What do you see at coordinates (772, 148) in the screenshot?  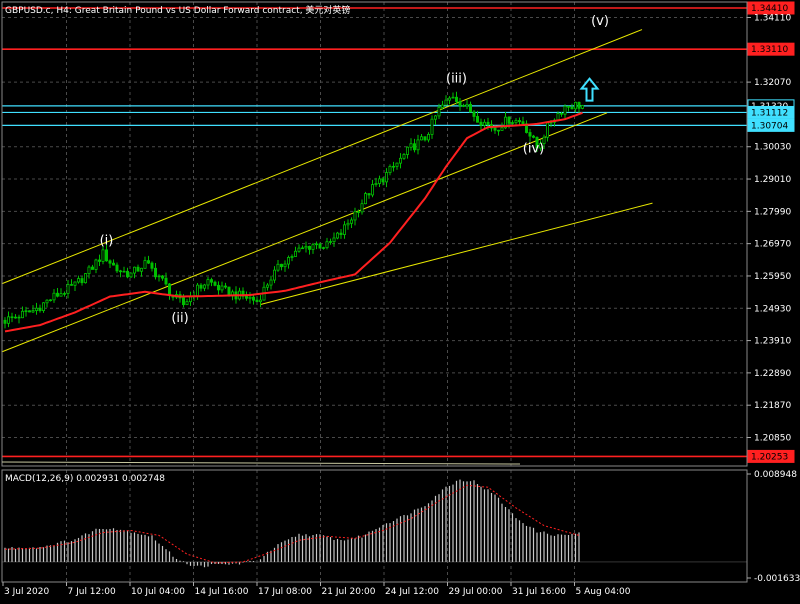 I see `y-tick-label: 1.30030` at bounding box center [772, 148].